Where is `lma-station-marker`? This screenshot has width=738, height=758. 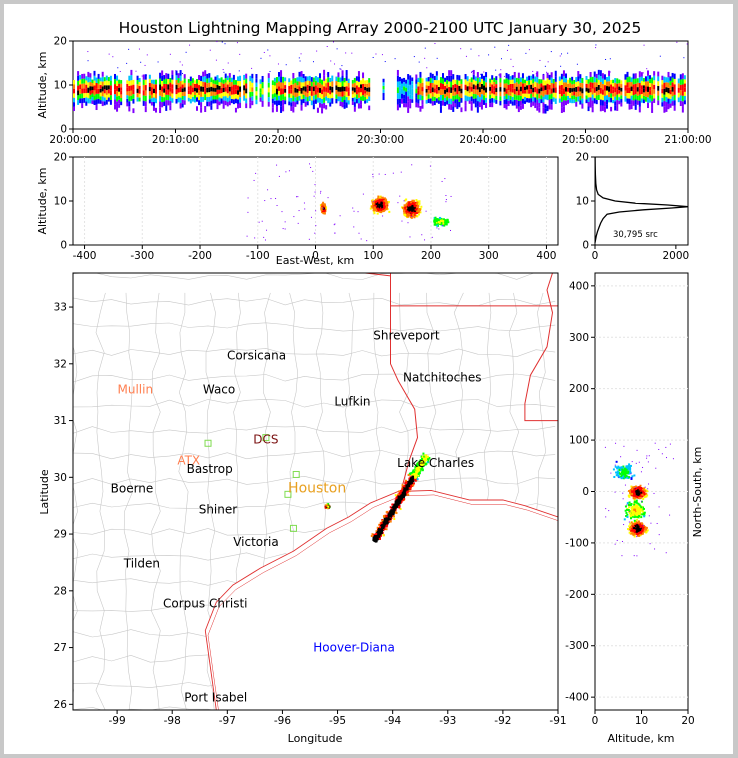
lma-station-marker is located at coordinates (266, 438).